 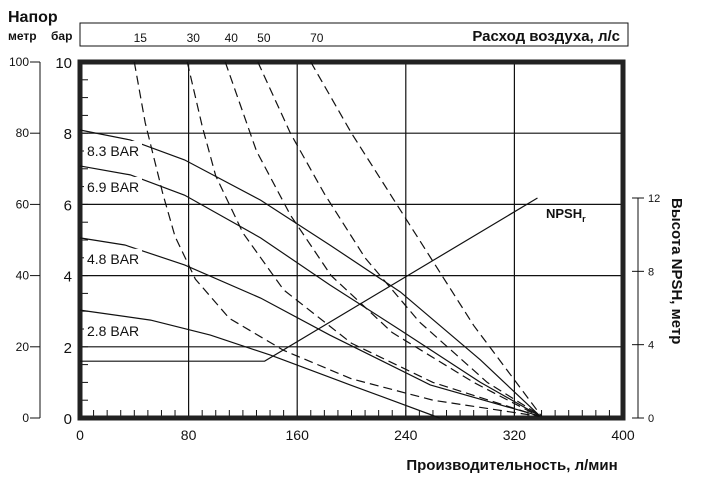 I want to click on pressure-curve-label: 4.8 BAR, so click(x=113, y=259).